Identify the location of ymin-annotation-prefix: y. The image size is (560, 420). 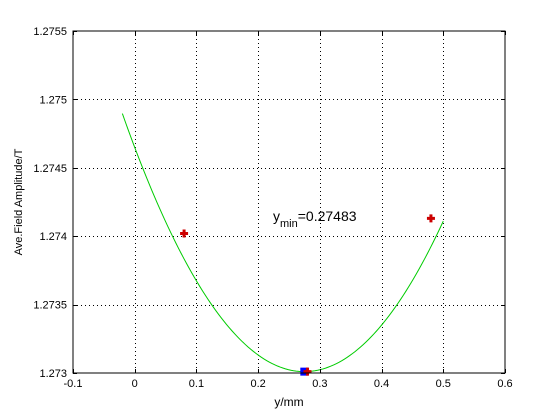
(276, 216).